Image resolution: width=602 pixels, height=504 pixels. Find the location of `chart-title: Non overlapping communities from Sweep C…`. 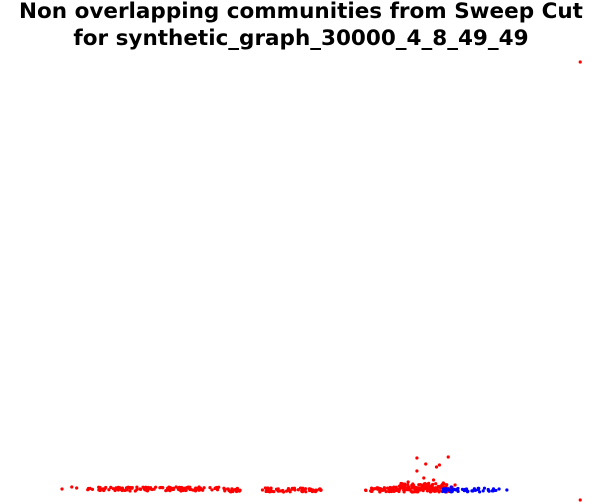

chart-title: Non overlapping communities from Sweep C… is located at coordinates (301, 26).